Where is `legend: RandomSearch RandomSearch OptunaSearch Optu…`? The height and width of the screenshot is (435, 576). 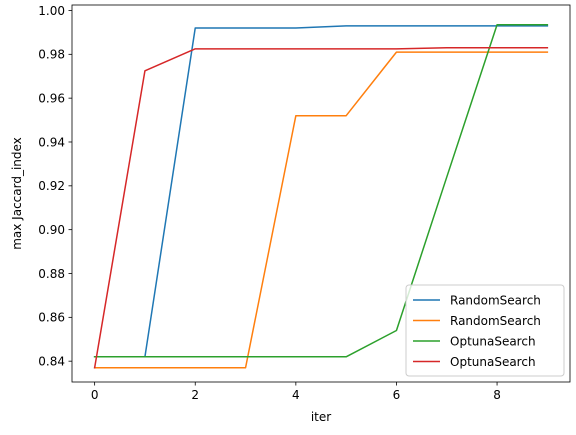 legend: RandomSearch RandomSearch OptunaSearch Optu… is located at coordinates (485, 330).